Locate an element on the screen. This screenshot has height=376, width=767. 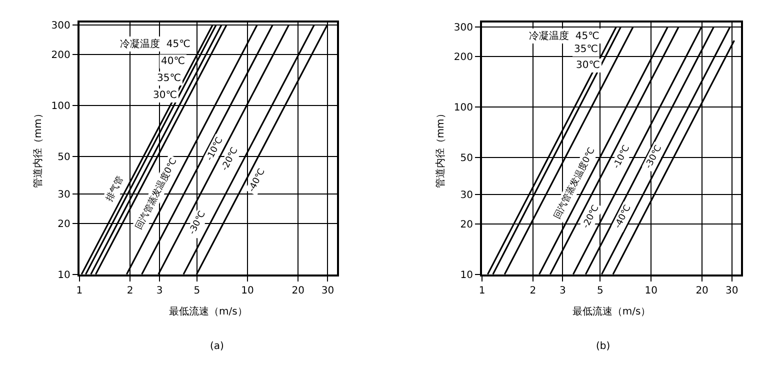
annotation: 回汽管蒸发温度0℃ is located at coordinates (156, 194).